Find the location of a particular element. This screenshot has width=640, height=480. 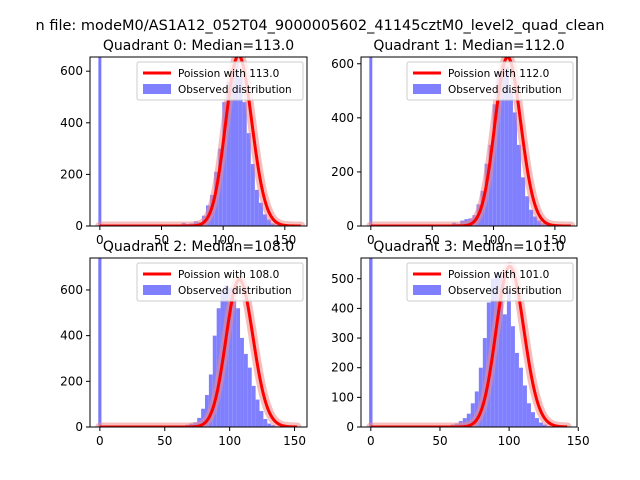

panel-title: Quadrant 1: Median=112.0 is located at coordinates (468, 46).